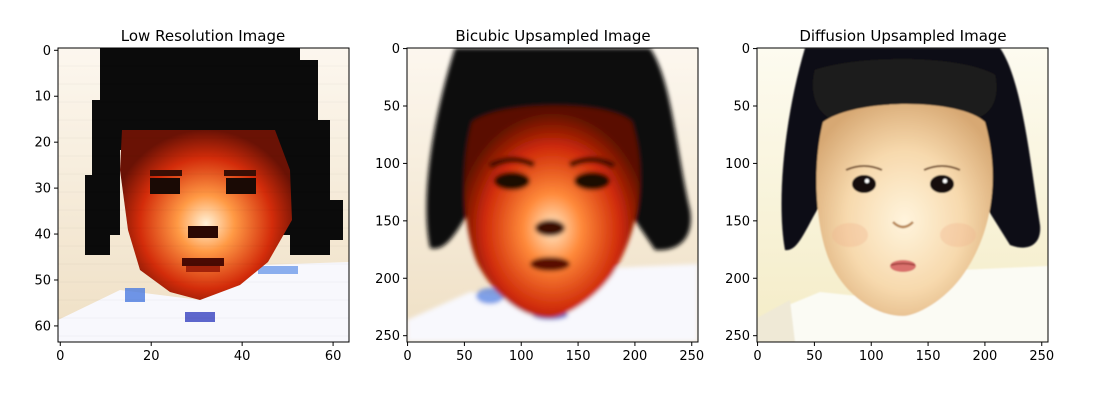  I want to click on y-axis: 0 10 20 30 40 50 60, so click(46, 189).